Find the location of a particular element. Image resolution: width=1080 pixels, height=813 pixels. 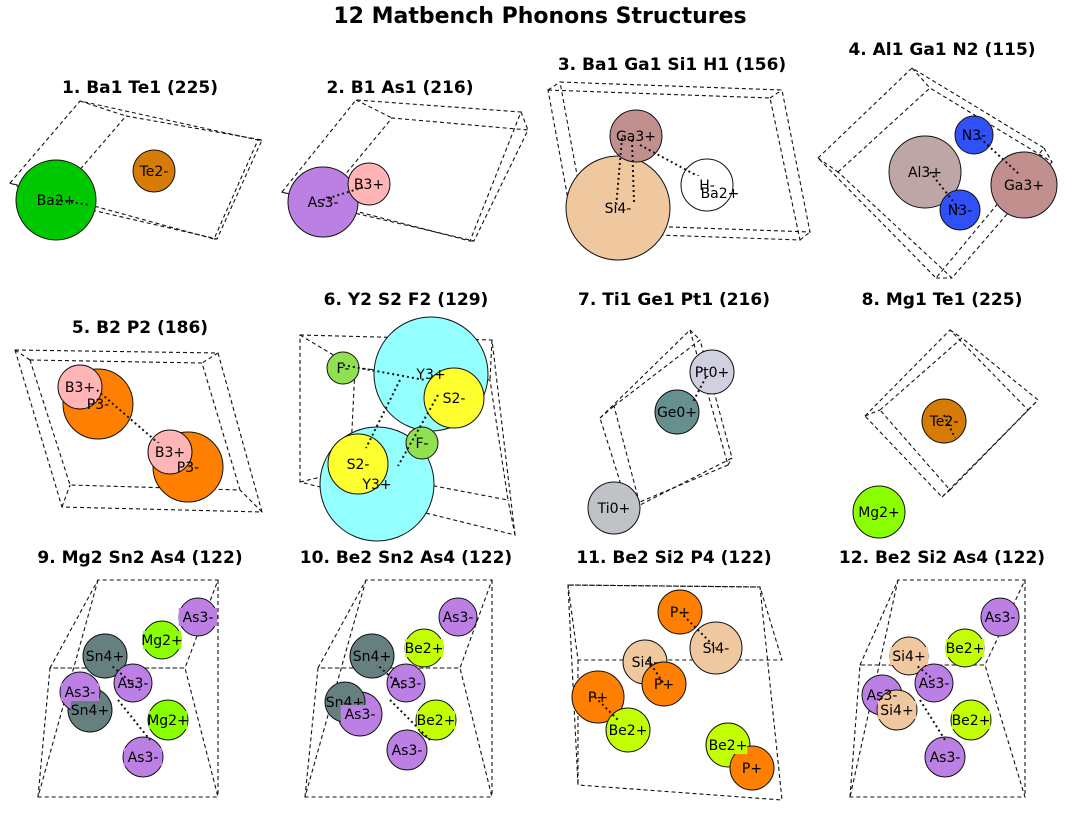

panel-7: 7. Ti1 Ge1 Pt1 (216) Pt0+ Ge0+ Ti0+ is located at coordinates (674, 412).